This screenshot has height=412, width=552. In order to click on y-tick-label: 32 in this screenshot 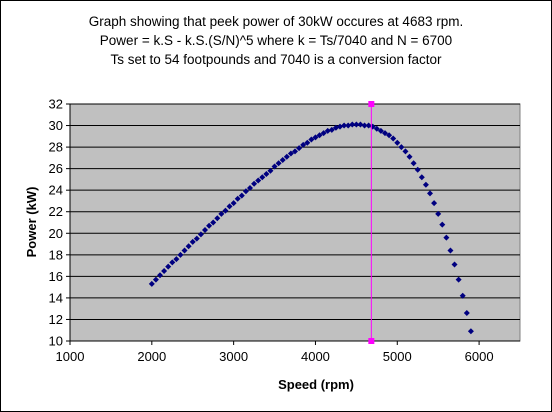, I will do `click(56, 104)`.